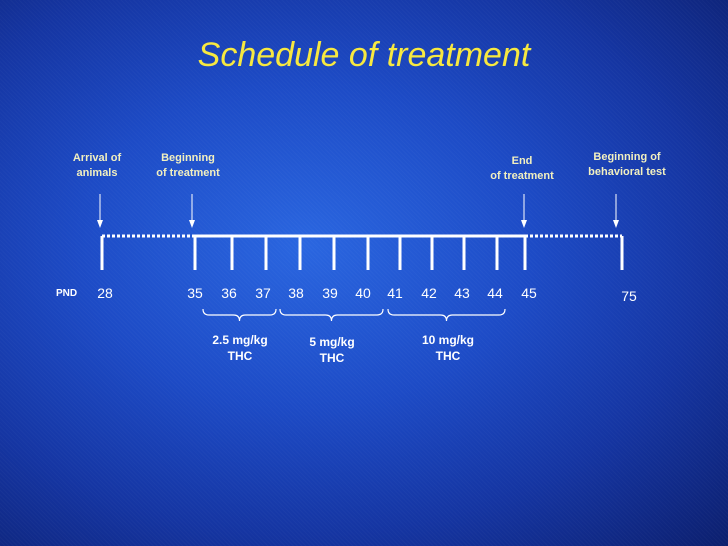  What do you see at coordinates (462, 293) in the screenshot?
I see `day-label-43: 43` at bounding box center [462, 293].